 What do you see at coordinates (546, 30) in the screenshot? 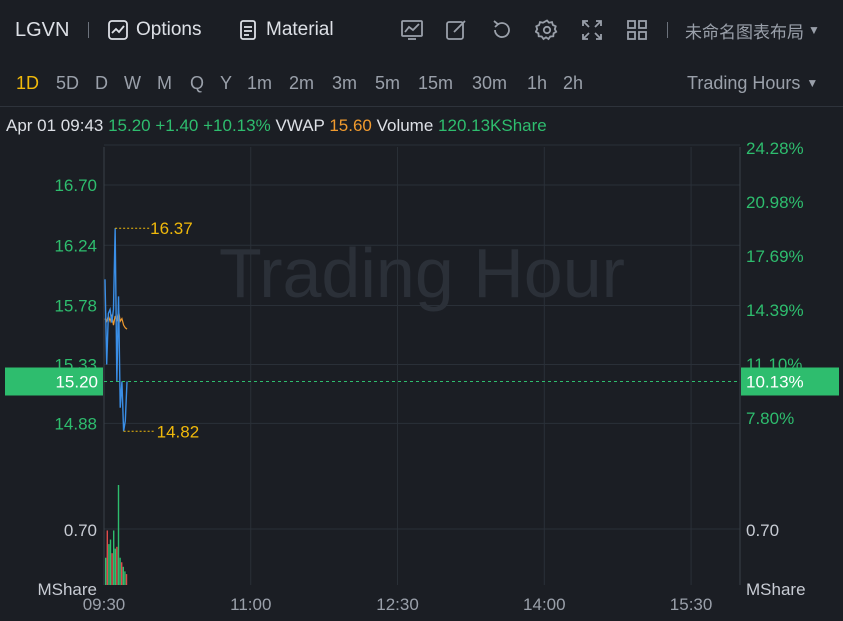
I see `settings-icon` at bounding box center [546, 30].